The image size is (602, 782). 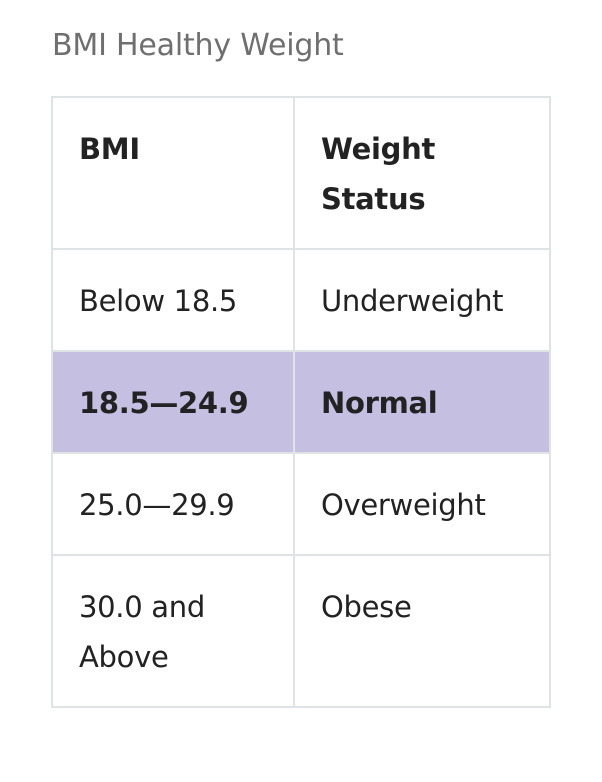 I want to click on weight-status-cell: Normal, so click(x=422, y=402).